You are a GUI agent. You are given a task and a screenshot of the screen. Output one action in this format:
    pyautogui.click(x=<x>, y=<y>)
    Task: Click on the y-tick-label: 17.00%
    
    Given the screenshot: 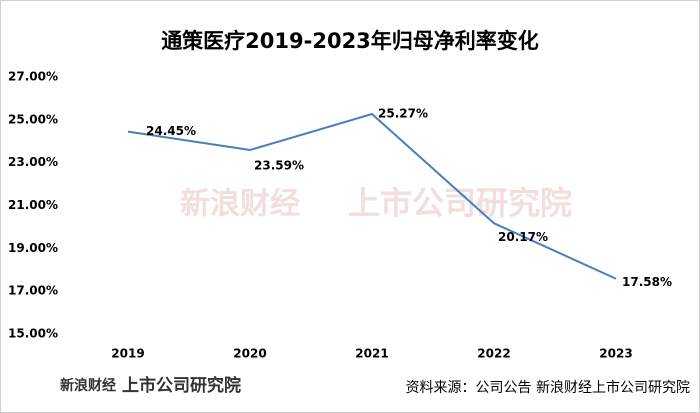 What is the action you would take?
    pyautogui.click(x=33, y=291)
    